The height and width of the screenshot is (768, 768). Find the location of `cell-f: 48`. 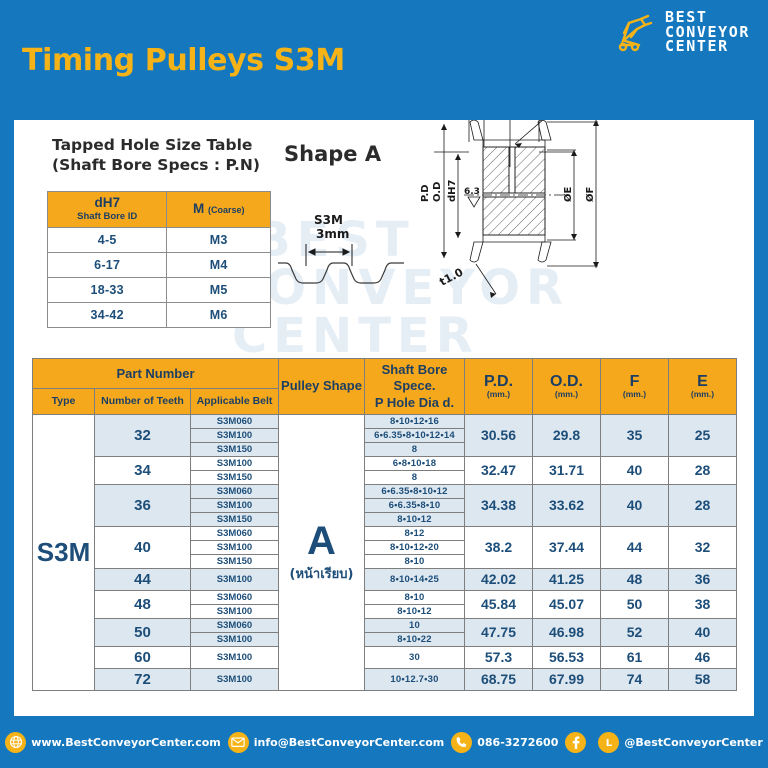

cell-f: 48 is located at coordinates (634, 579).